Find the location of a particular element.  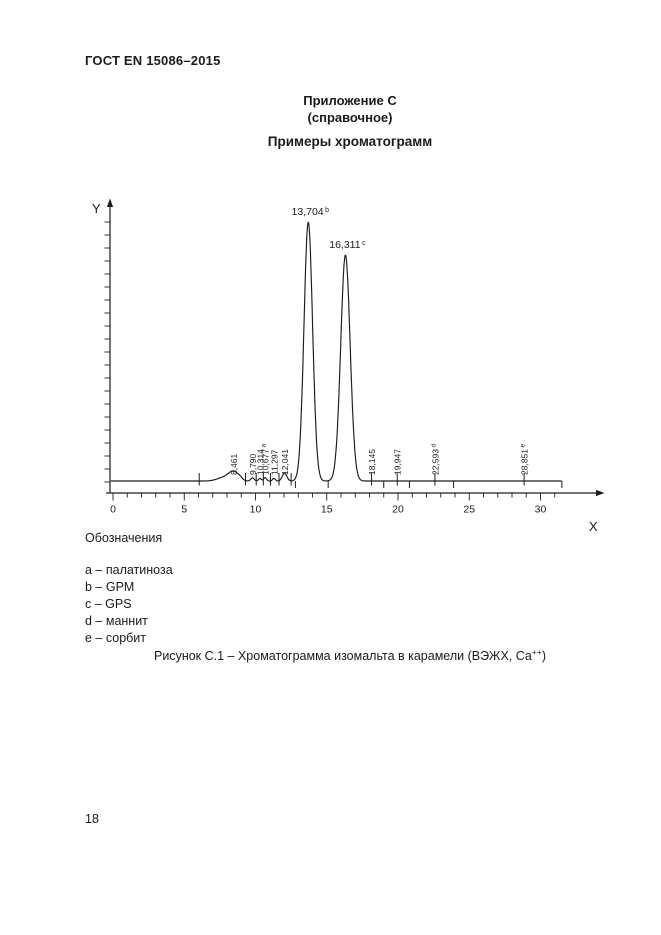

caption-suffix: ) is located at coordinates (543, 656).